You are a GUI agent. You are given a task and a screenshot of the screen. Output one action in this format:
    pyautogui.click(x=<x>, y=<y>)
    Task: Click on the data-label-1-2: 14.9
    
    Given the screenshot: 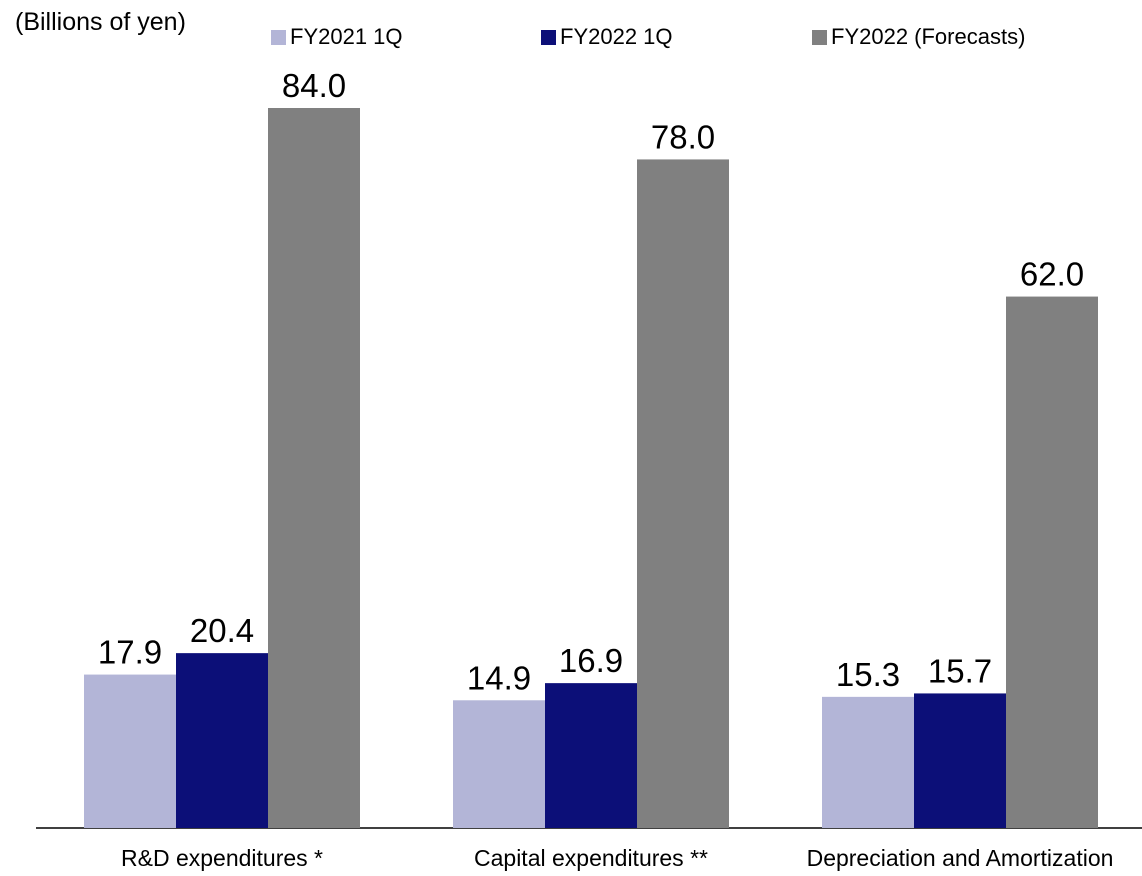 What is the action you would take?
    pyautogui.click(x=499, y=677)
    